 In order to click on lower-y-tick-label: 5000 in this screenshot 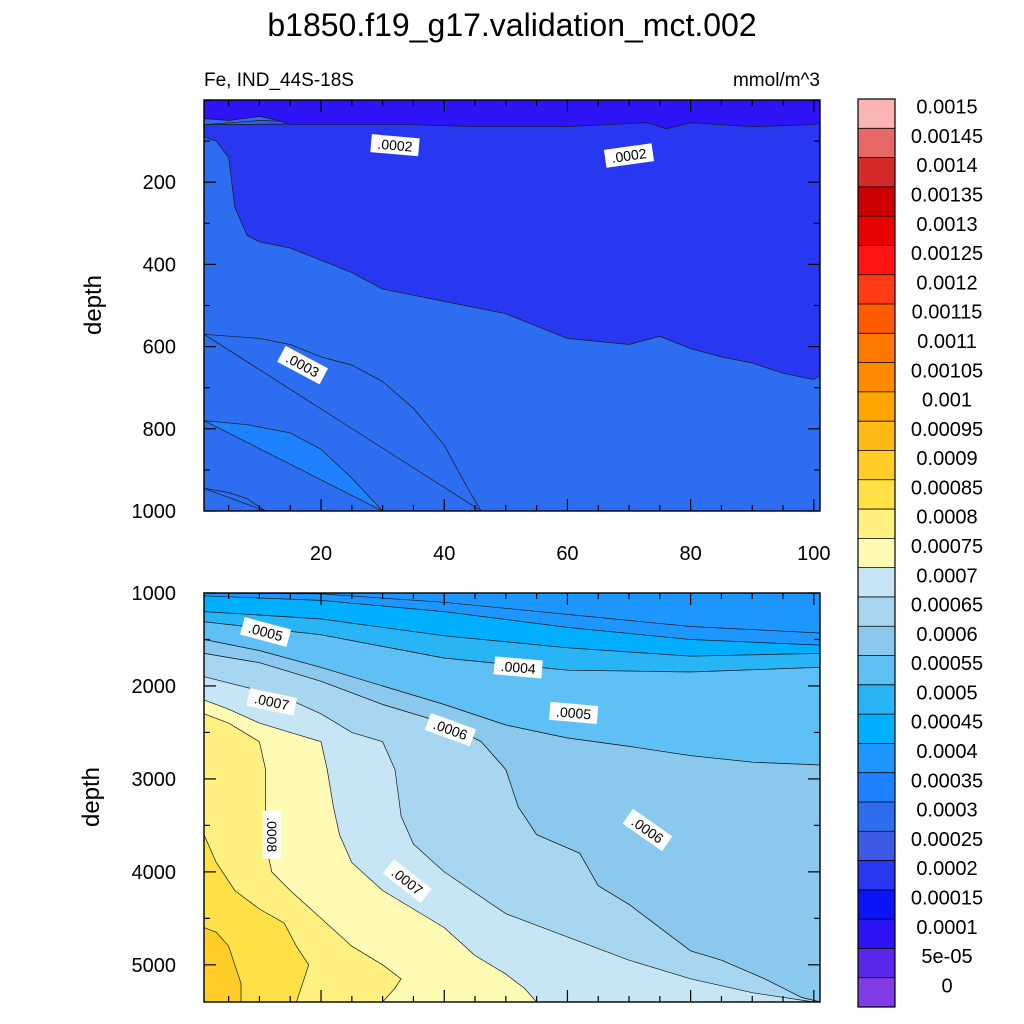, I will do `click(154, 966)`.